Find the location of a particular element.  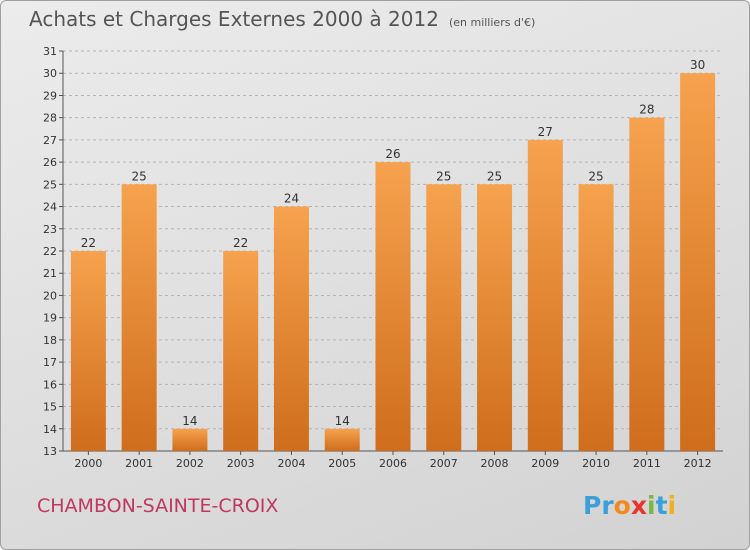

x-tick-label: 2004 is located at coordinates (291, 463).